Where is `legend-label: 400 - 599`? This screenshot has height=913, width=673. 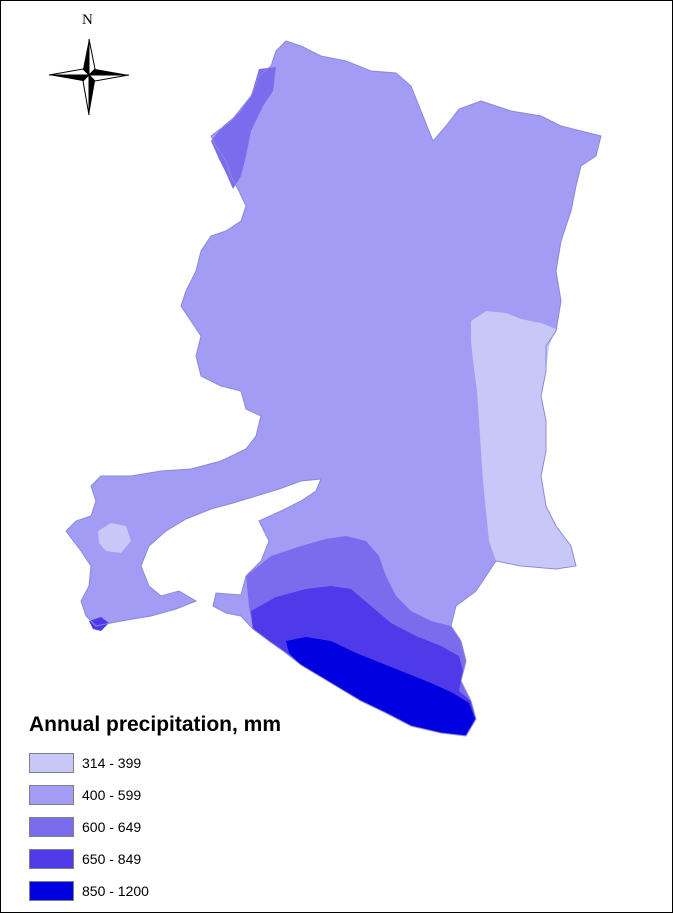
legend-label: 400 - 599 is located at coordinates (112, 795).